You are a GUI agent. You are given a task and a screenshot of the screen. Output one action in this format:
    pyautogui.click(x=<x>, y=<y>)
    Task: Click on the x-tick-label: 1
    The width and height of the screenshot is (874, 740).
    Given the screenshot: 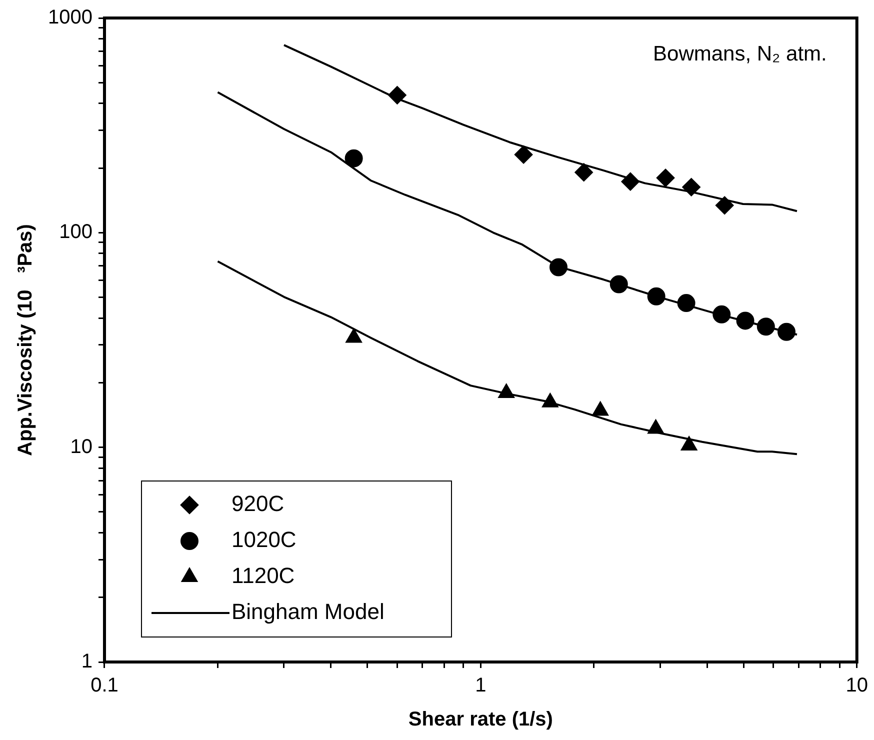 What is the action you would take?
    pyautogui.click(x=480, y=685)
    